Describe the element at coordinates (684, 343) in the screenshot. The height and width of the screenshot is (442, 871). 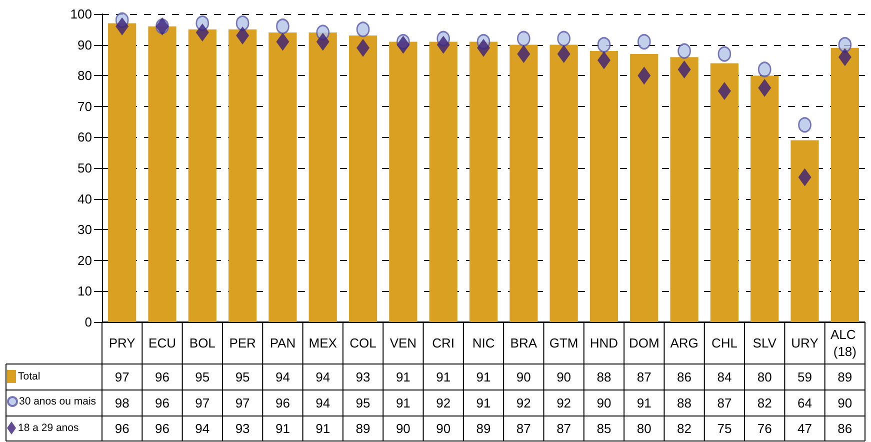
I see `x-tick-label: ARG` at that location.